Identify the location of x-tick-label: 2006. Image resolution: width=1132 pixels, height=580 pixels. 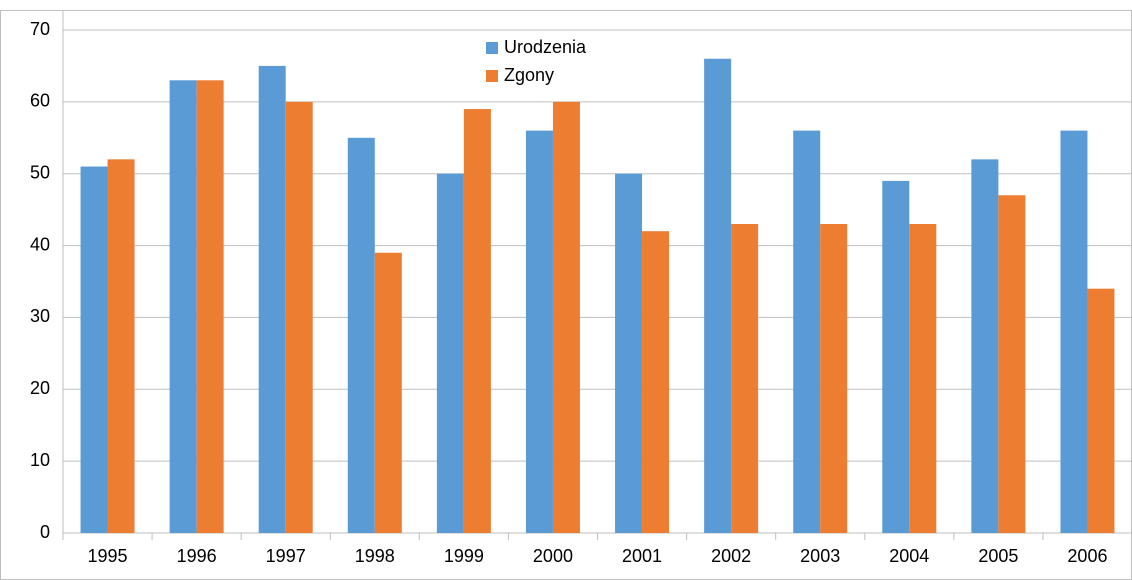
(1087, 556).